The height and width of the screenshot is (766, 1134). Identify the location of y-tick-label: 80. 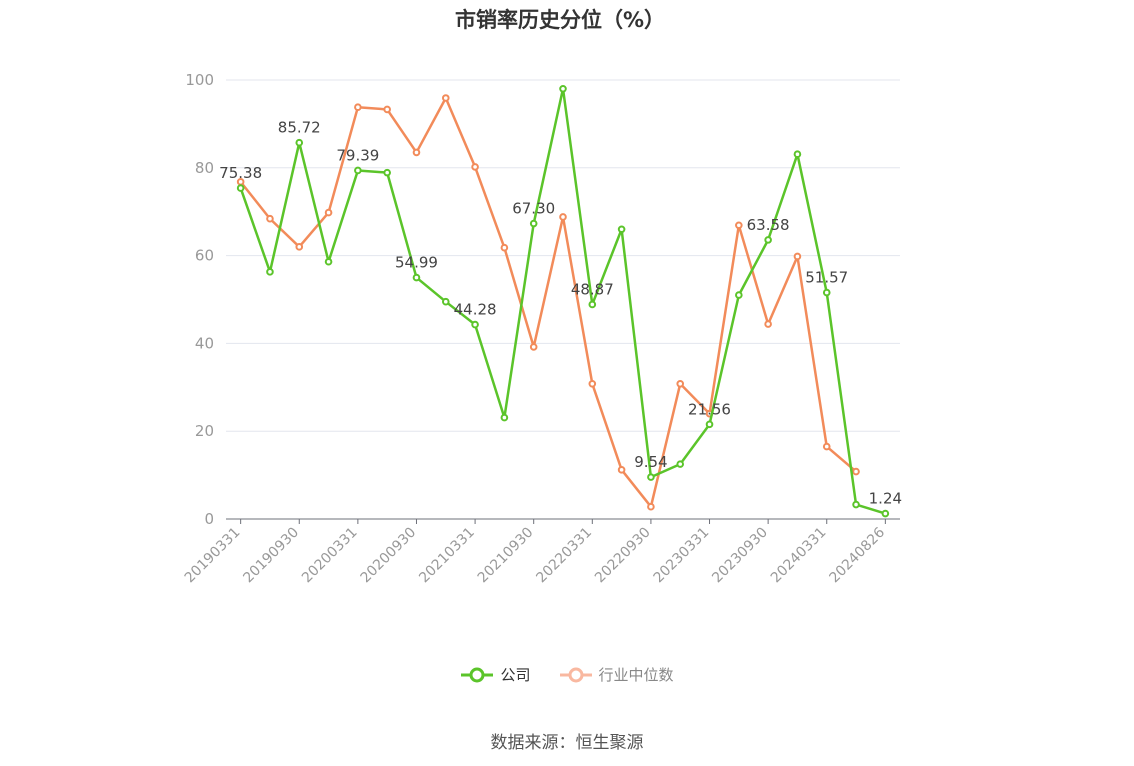
(204, 168).